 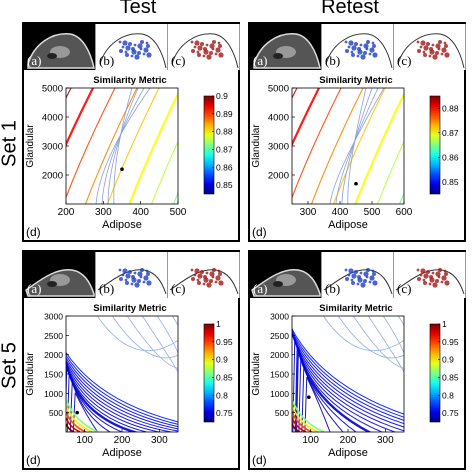 What do you see at coordinates (140, 212) in the screenshot?
I see `x-tick-label: 400` at bounding box center [140, 212].